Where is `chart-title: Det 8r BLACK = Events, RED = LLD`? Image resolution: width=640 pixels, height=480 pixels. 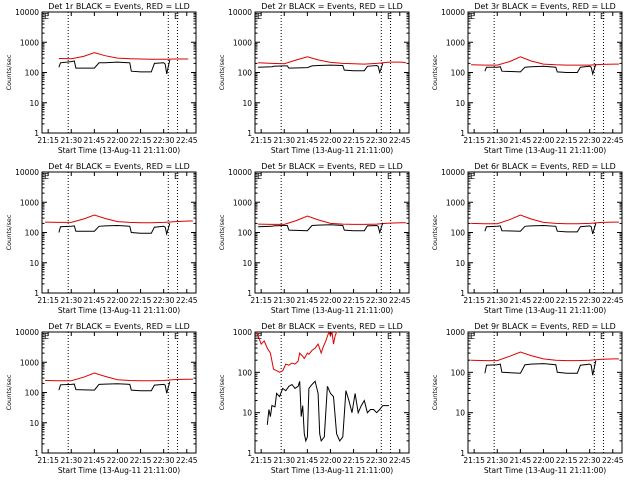 chart-title: Det 8r BLACK = Events, RED = LLD is located at coordinates (332, 326).